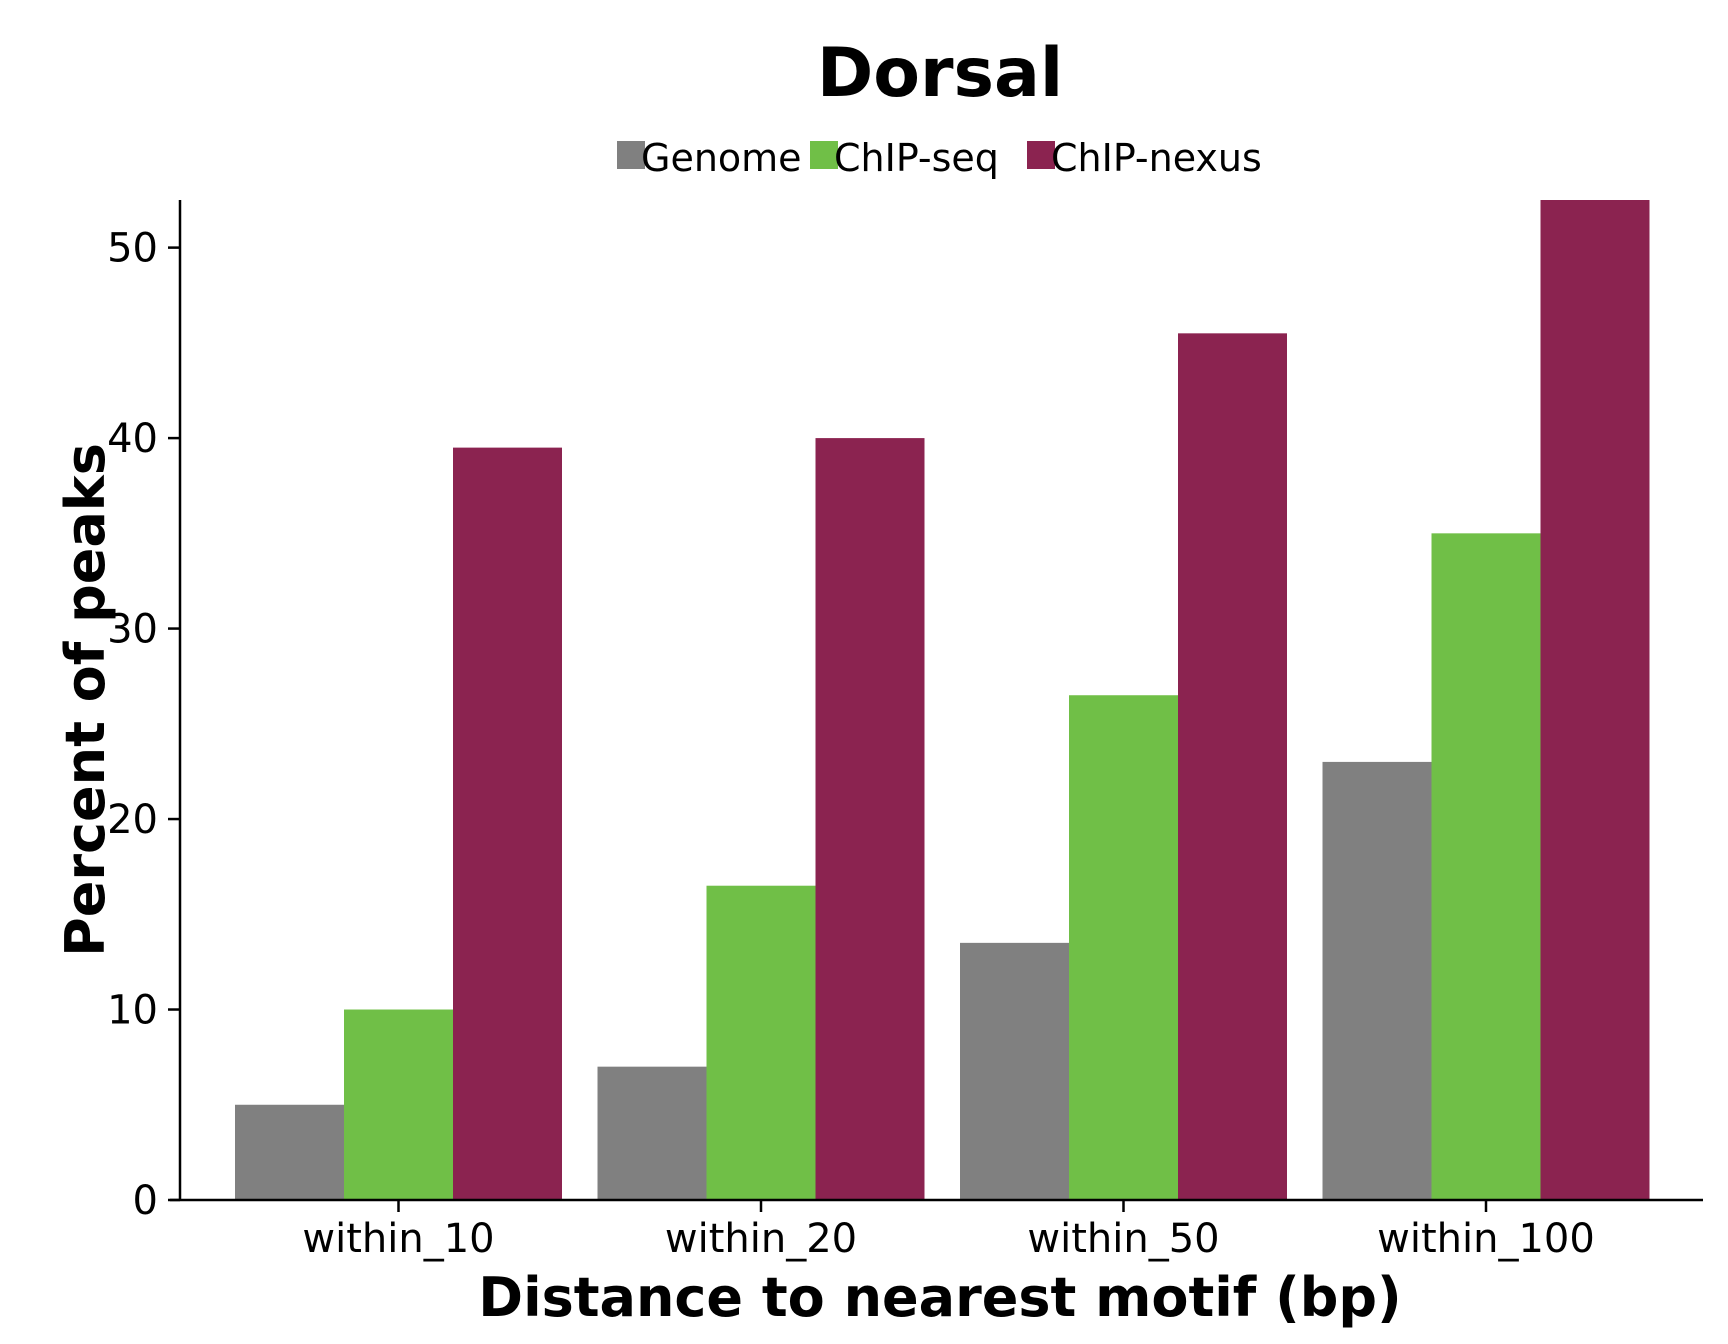  I want to click on legend-swatch-chip-nexus, so click(1041, 155).